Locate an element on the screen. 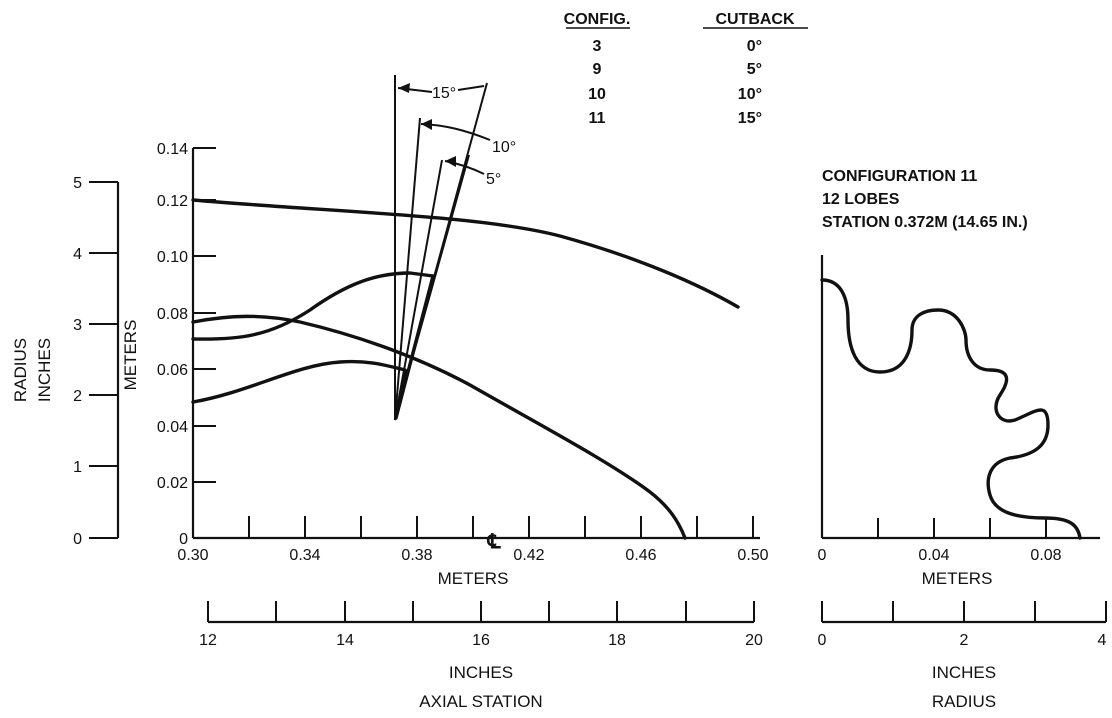  tick-label: 3 is located at coordinates (77, 325).